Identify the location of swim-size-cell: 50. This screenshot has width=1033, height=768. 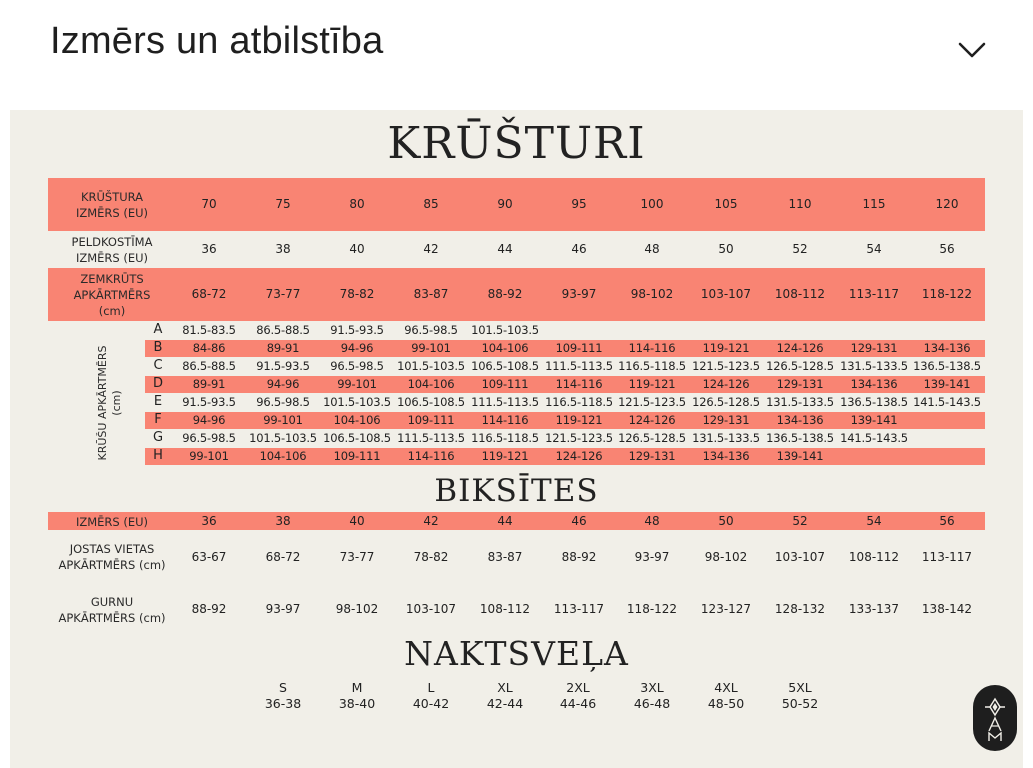
(726, 249).